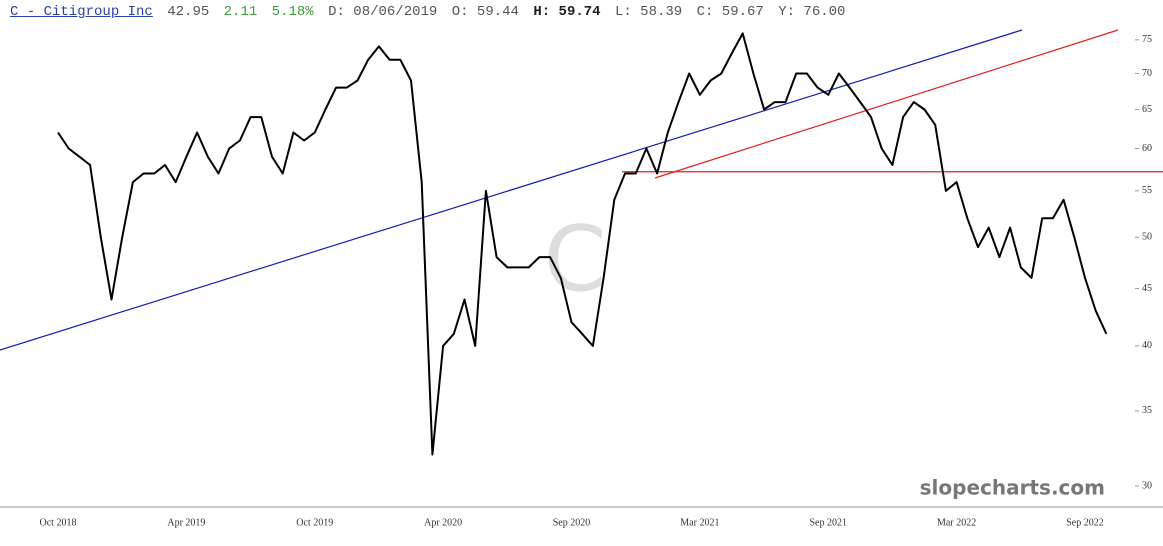 The width and height of the screenshot is (1163, 546). Describe the element at coordinates (575, 259) in the screenshot. I see `logo-watermark: C` at that location.